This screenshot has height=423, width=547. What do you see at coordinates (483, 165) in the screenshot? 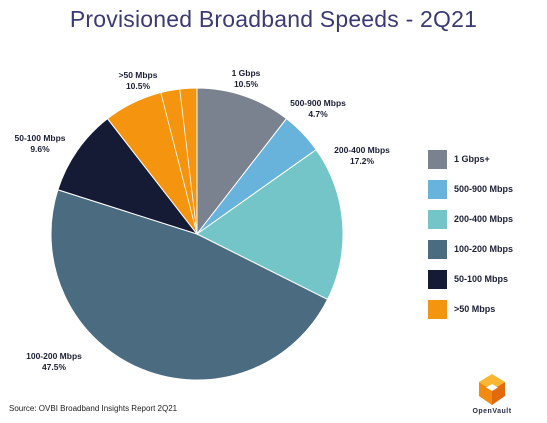
I see `legend-item-1gbps: 1 Gbps+` at bounding box center [483, 165].